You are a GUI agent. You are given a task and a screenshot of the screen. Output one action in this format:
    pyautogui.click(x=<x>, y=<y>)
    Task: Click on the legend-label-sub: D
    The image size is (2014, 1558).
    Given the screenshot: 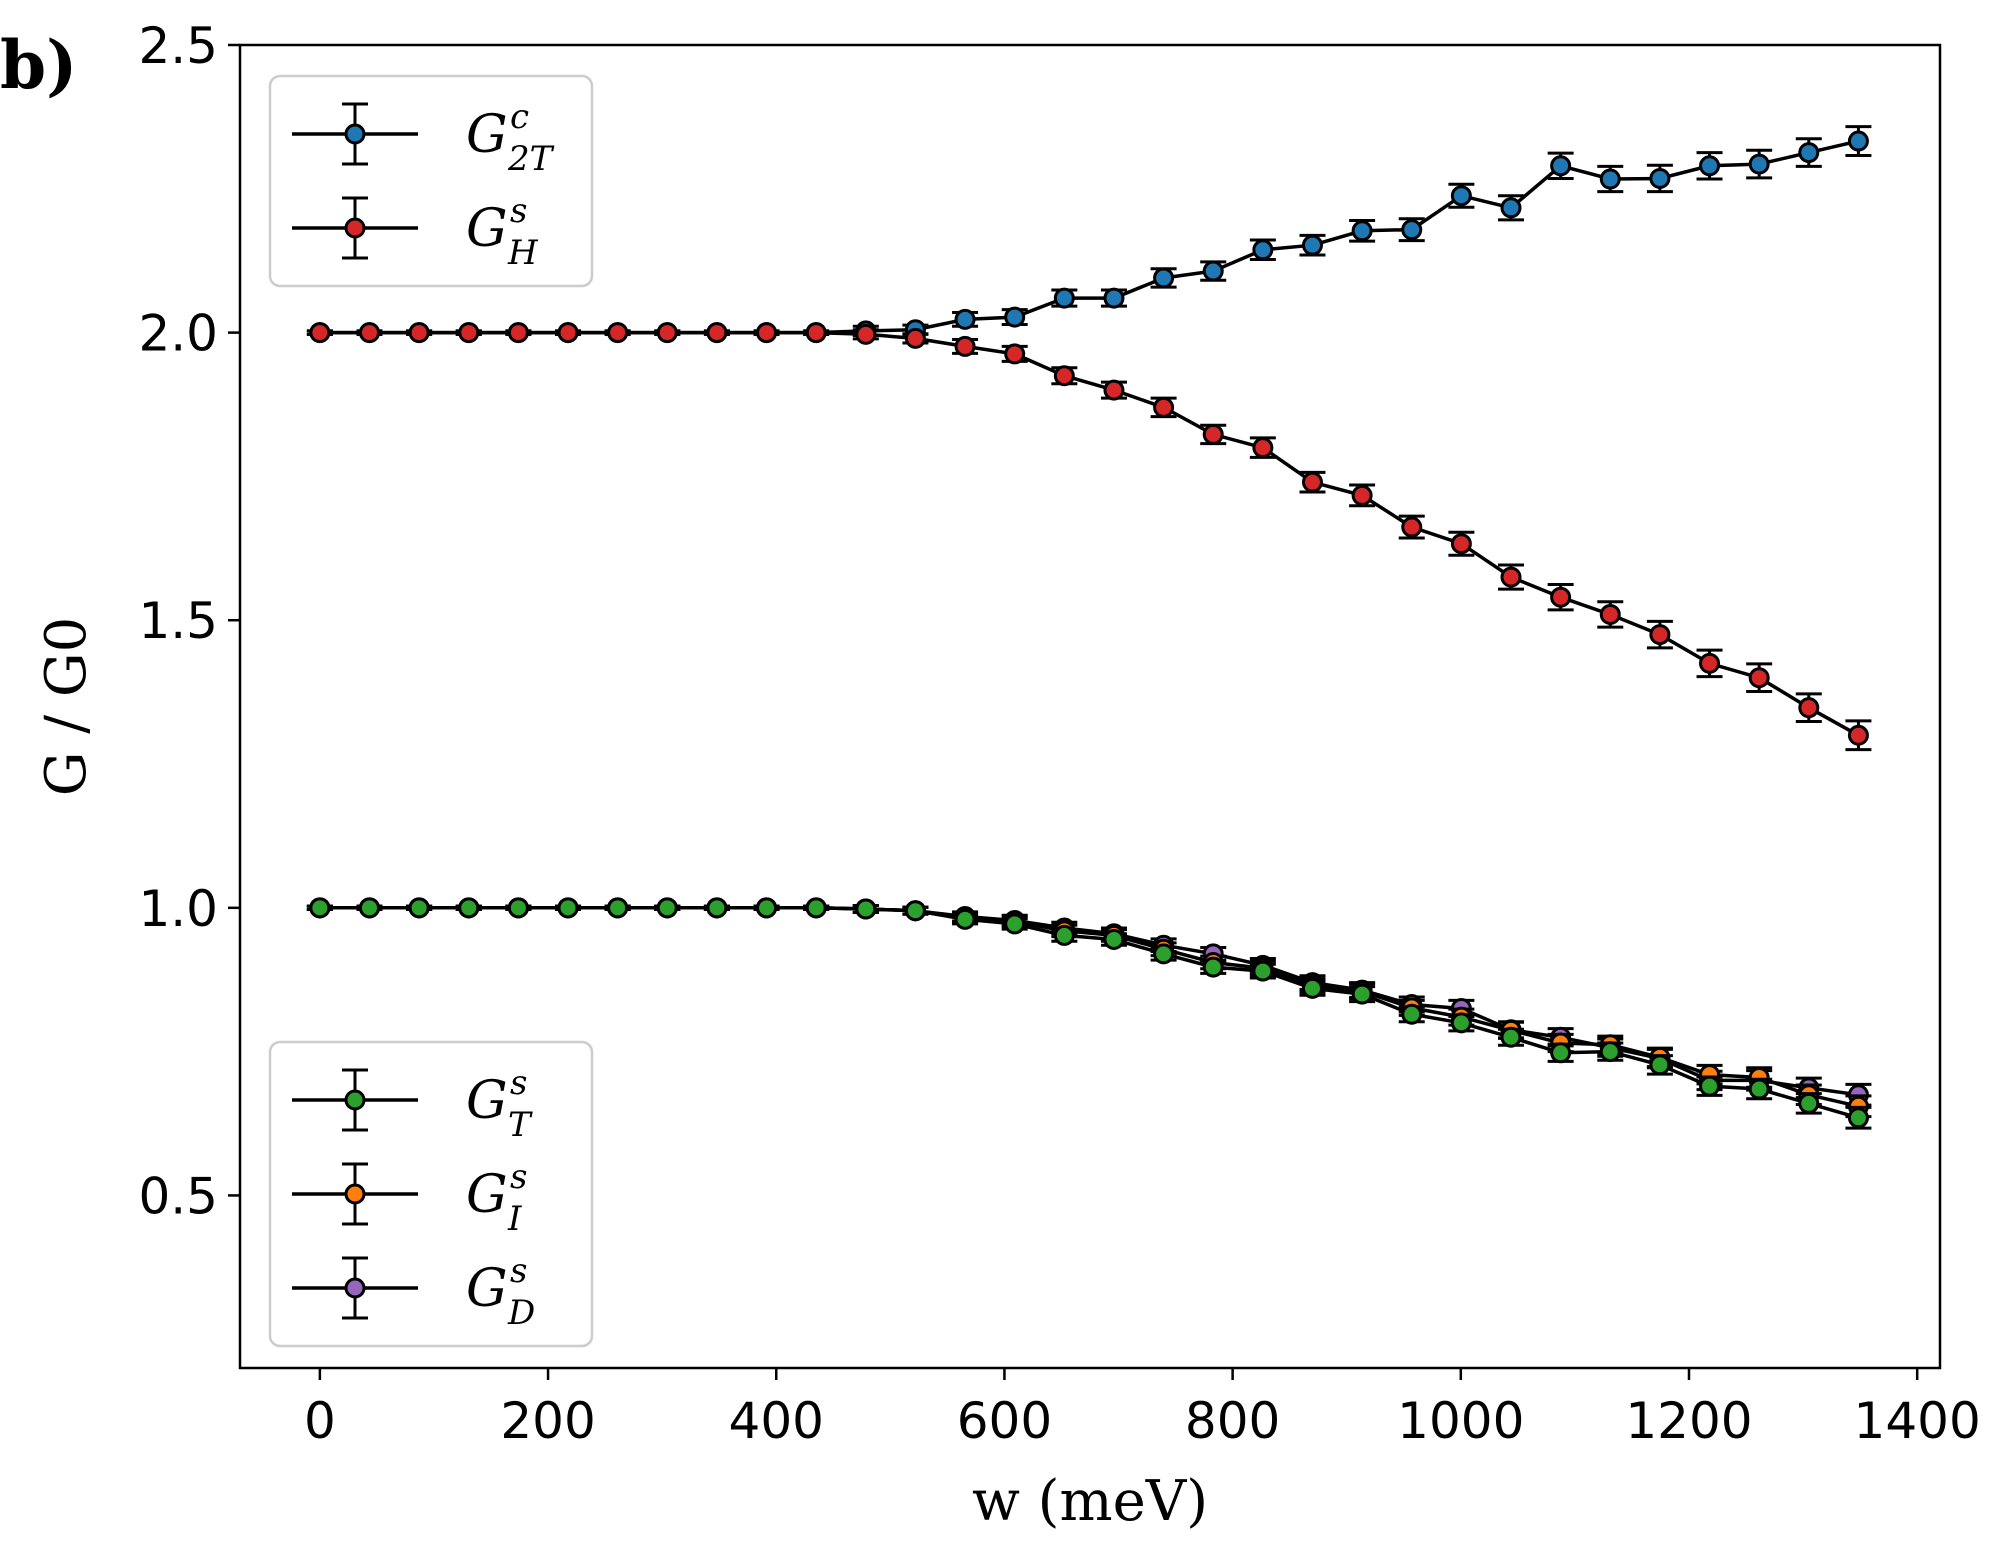 What is the action you would take?
    pyautogui.click(x=521, y=1313)
    